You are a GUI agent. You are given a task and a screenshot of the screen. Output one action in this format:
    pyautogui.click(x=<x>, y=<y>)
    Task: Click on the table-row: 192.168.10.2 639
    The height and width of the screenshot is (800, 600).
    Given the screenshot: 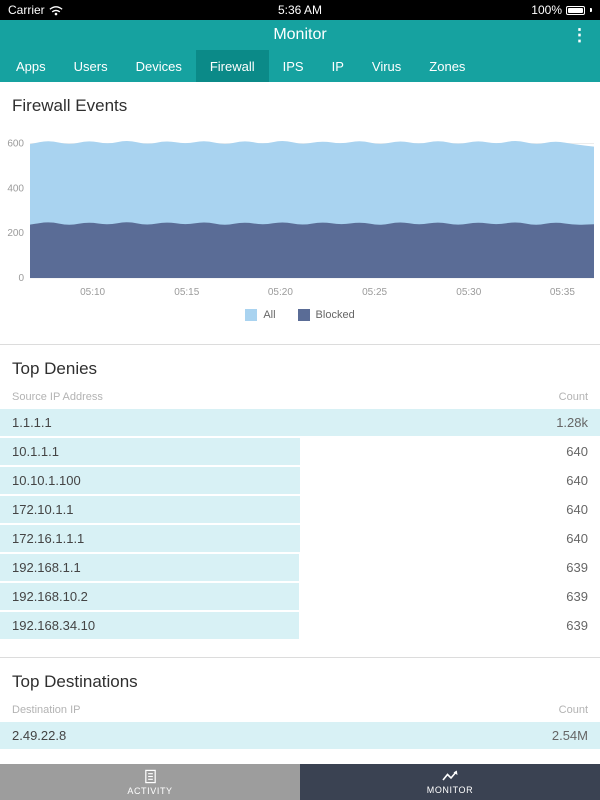 What is the action you would take?
    pyautogui.click(x=300, y=596)
    